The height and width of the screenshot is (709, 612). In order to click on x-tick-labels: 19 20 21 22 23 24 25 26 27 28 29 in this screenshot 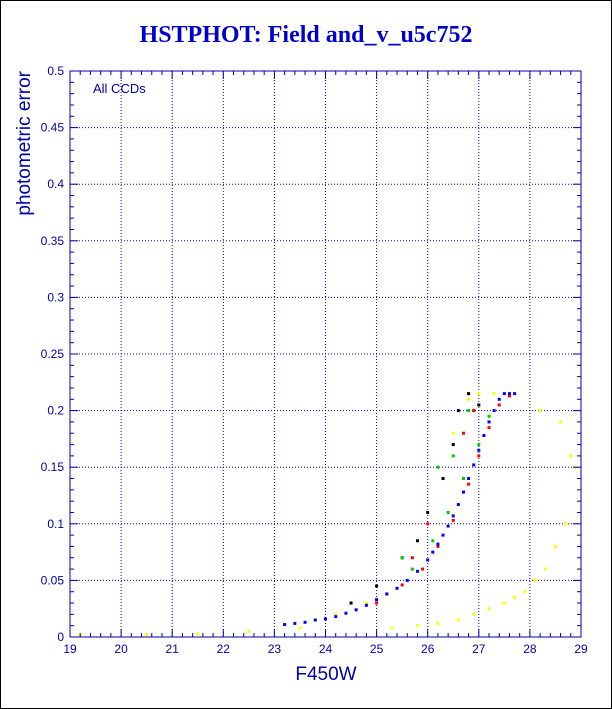, I will do `click(325, 649)`.